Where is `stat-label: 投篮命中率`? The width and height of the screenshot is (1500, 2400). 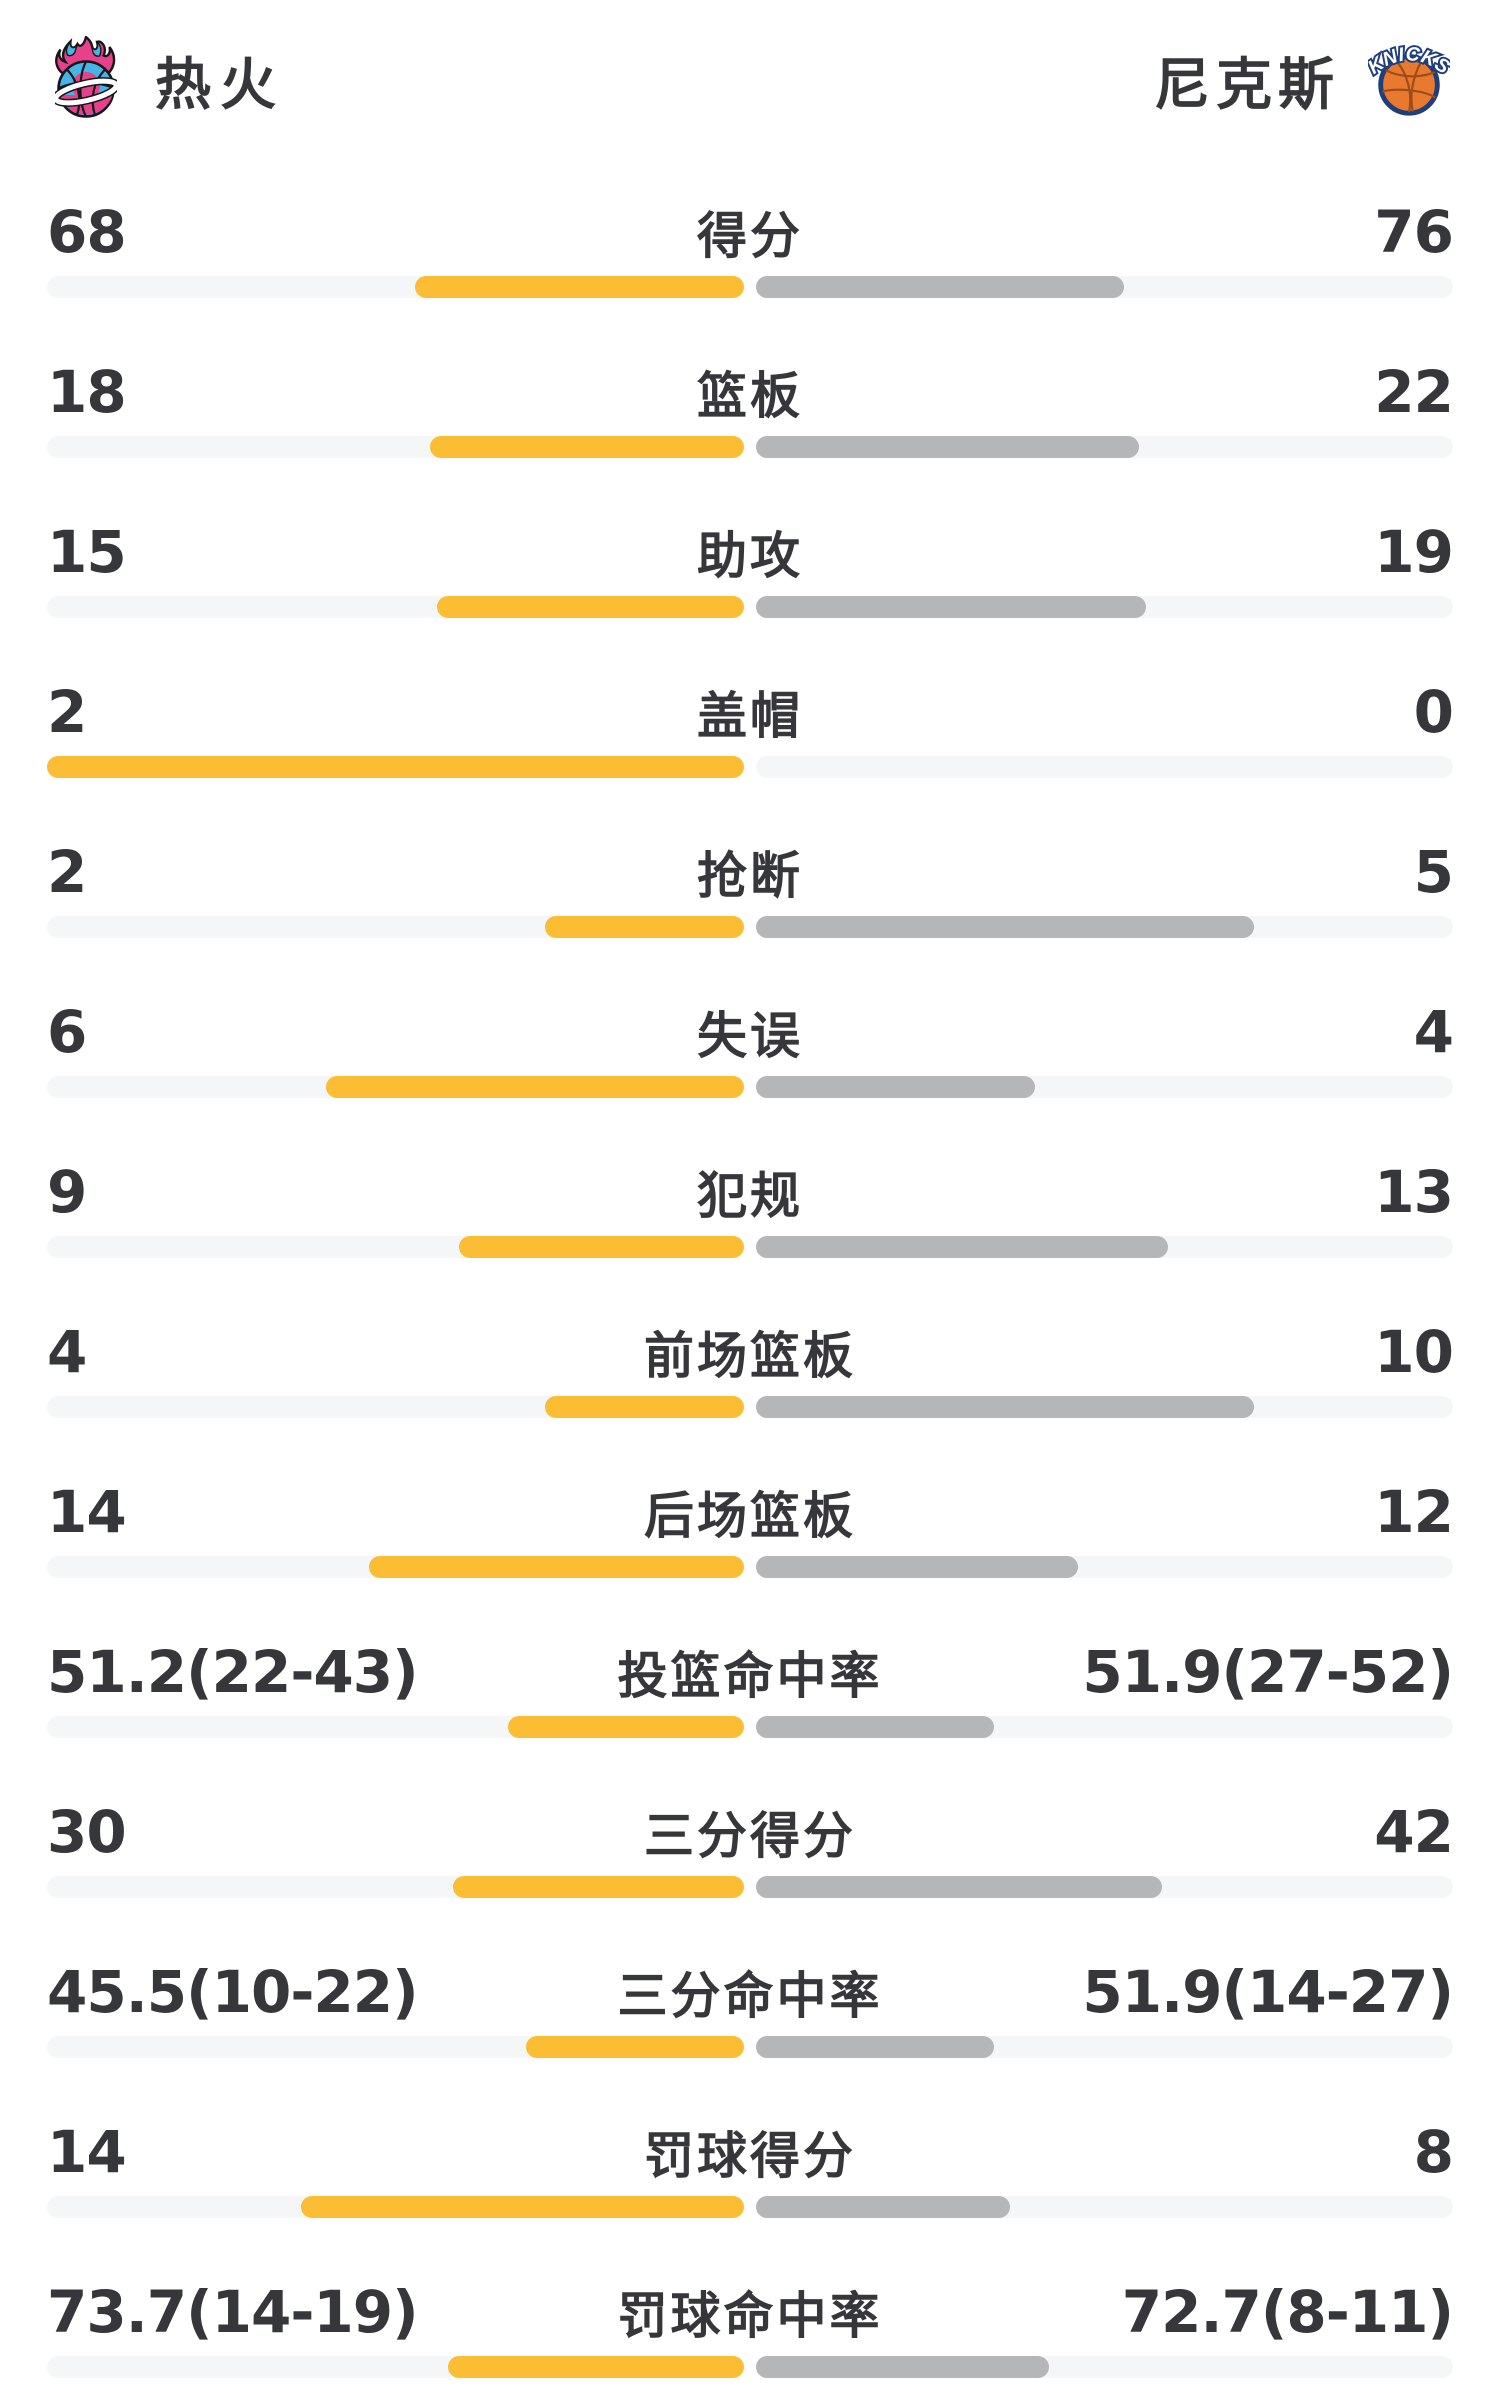 stat-label: 投篮命中率 is located at coordinates (750, 1676).